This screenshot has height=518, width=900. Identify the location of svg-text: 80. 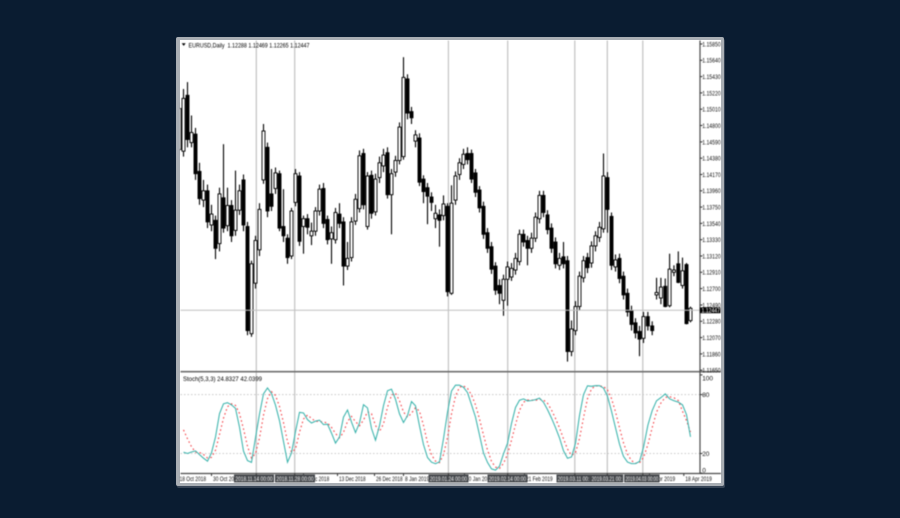
(706, 395).